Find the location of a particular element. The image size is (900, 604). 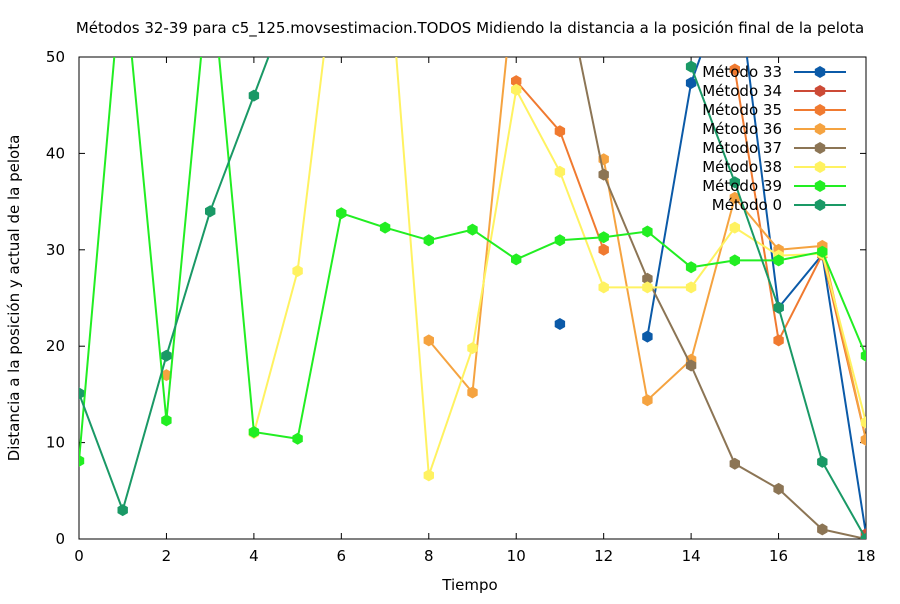

y-tick-label: 0 is located at coordinates (60, 539).